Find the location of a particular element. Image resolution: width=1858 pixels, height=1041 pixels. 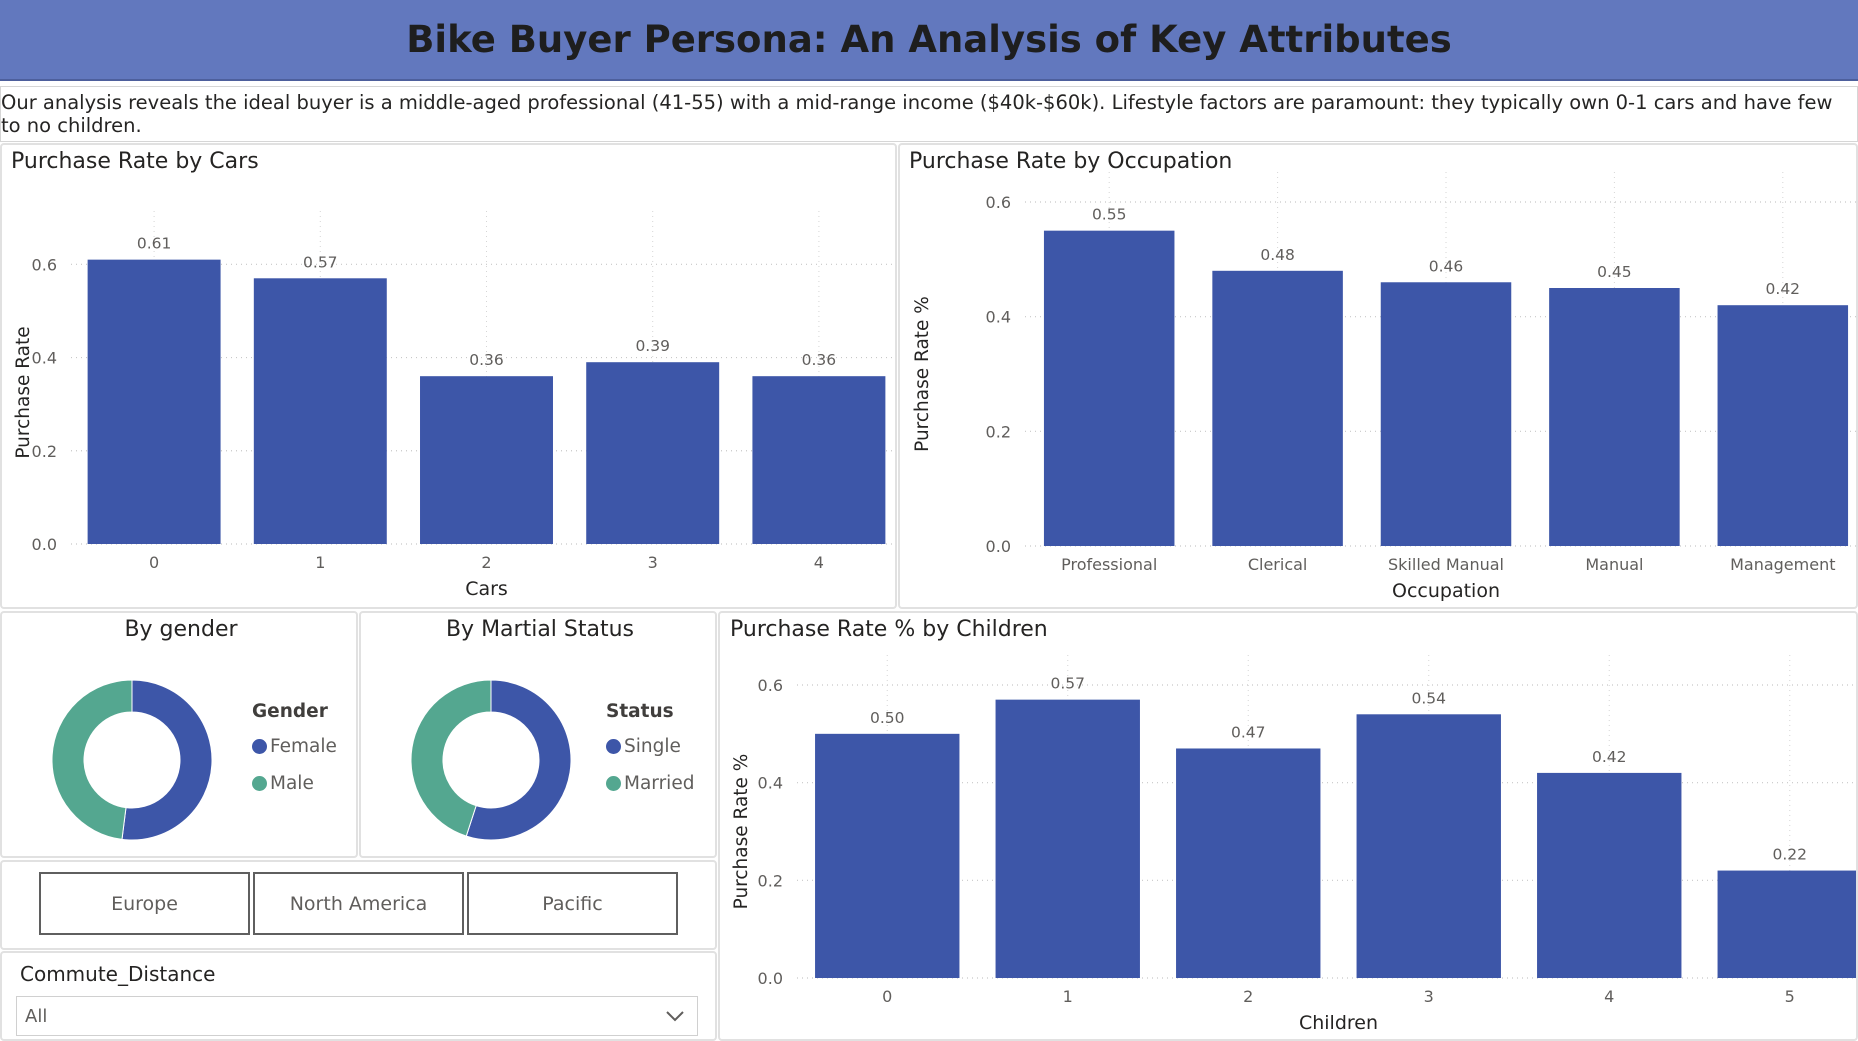

x-axis-title: Children is located at coordinates (1338, 1023).